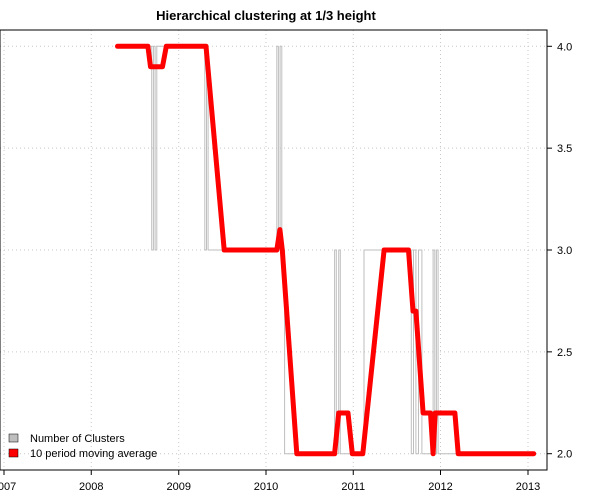  I want to click on x-tick-label: 2009, so click(179, 487).